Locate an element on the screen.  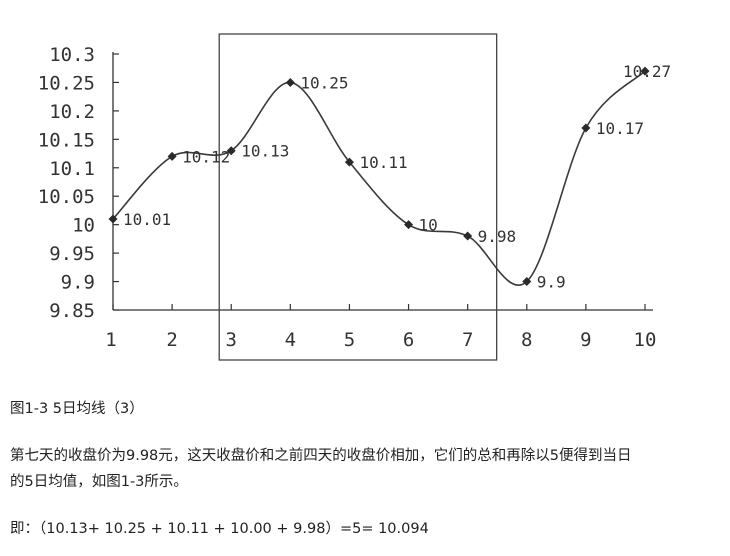
figure-caption: 图1-3 5日均线（3） is located at coordinates (77, 409).